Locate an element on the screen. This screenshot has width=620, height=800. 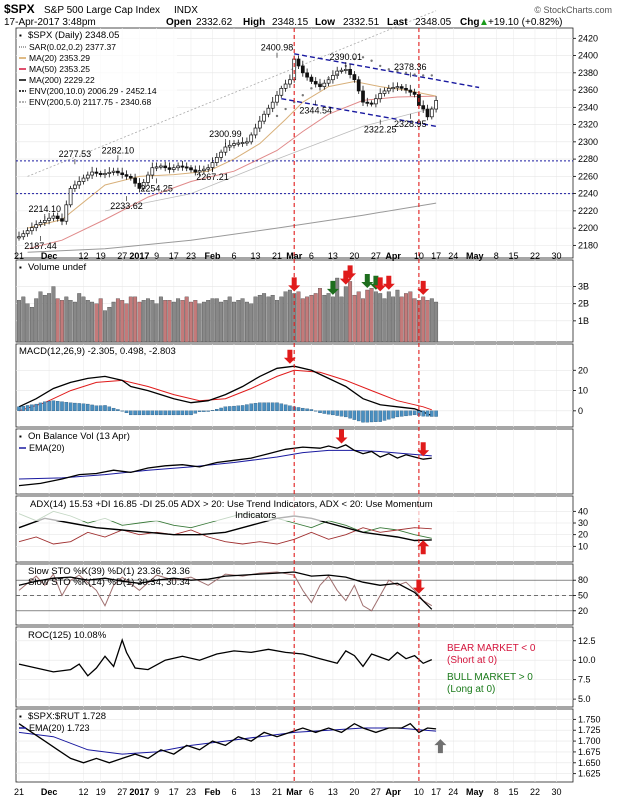
legend-box is located at coordinates (237, 509).